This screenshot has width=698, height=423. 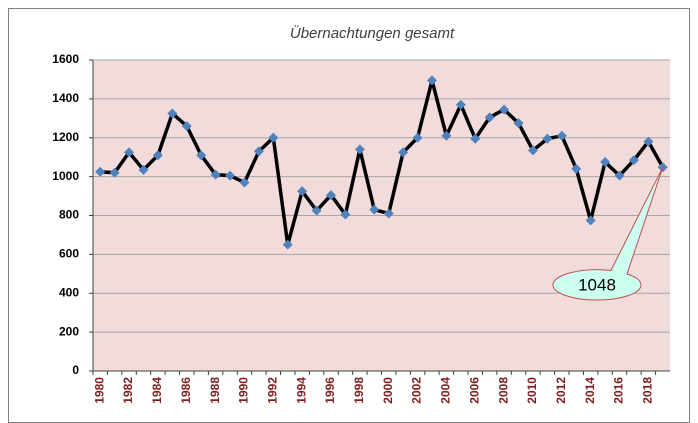 I want to click on y-tick-label: 1000, so click(x=65, y=176).